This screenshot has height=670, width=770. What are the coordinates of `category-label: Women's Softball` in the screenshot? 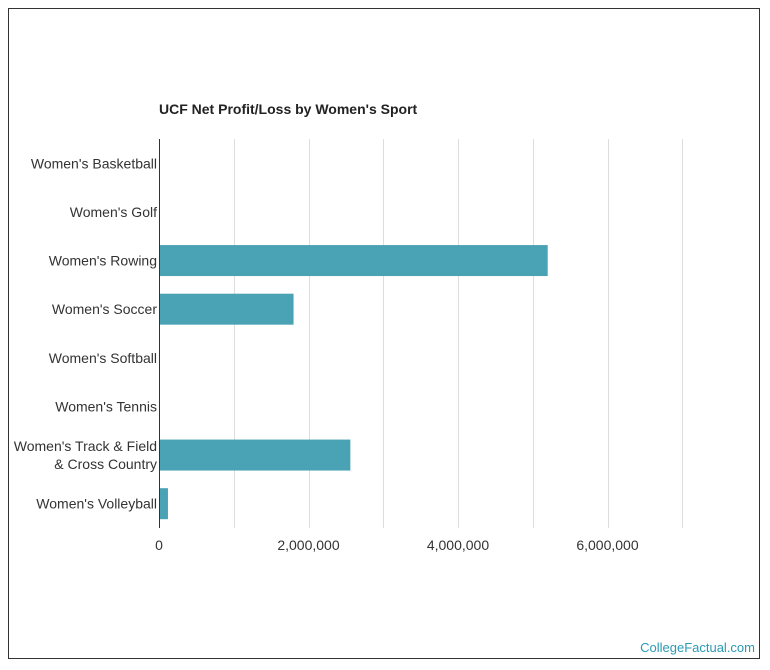 It's located at (103, 358).